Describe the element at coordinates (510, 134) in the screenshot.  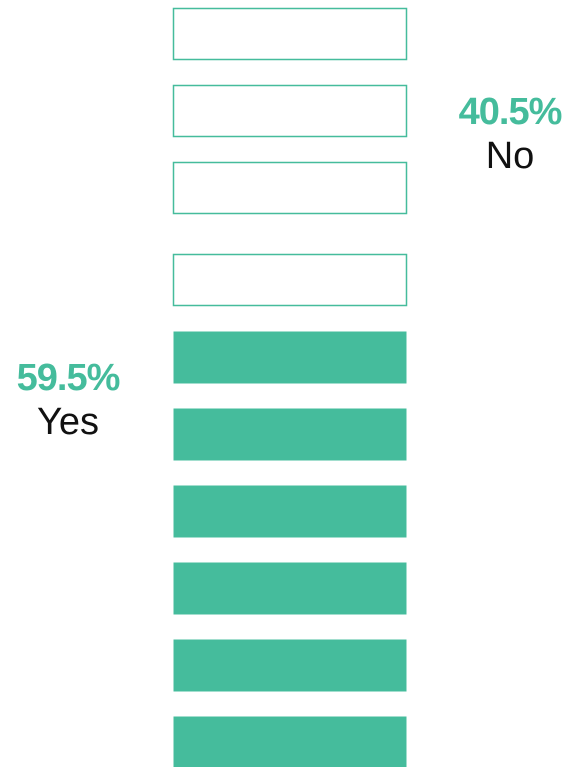
I see `label-no: 40.5% No` at that location.